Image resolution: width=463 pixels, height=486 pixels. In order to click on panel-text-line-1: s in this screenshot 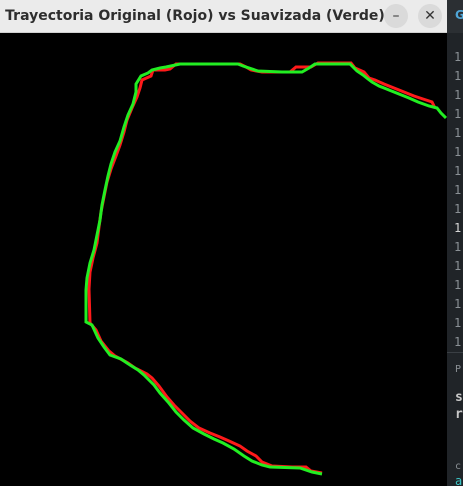, I will do `click(459, 397)`.